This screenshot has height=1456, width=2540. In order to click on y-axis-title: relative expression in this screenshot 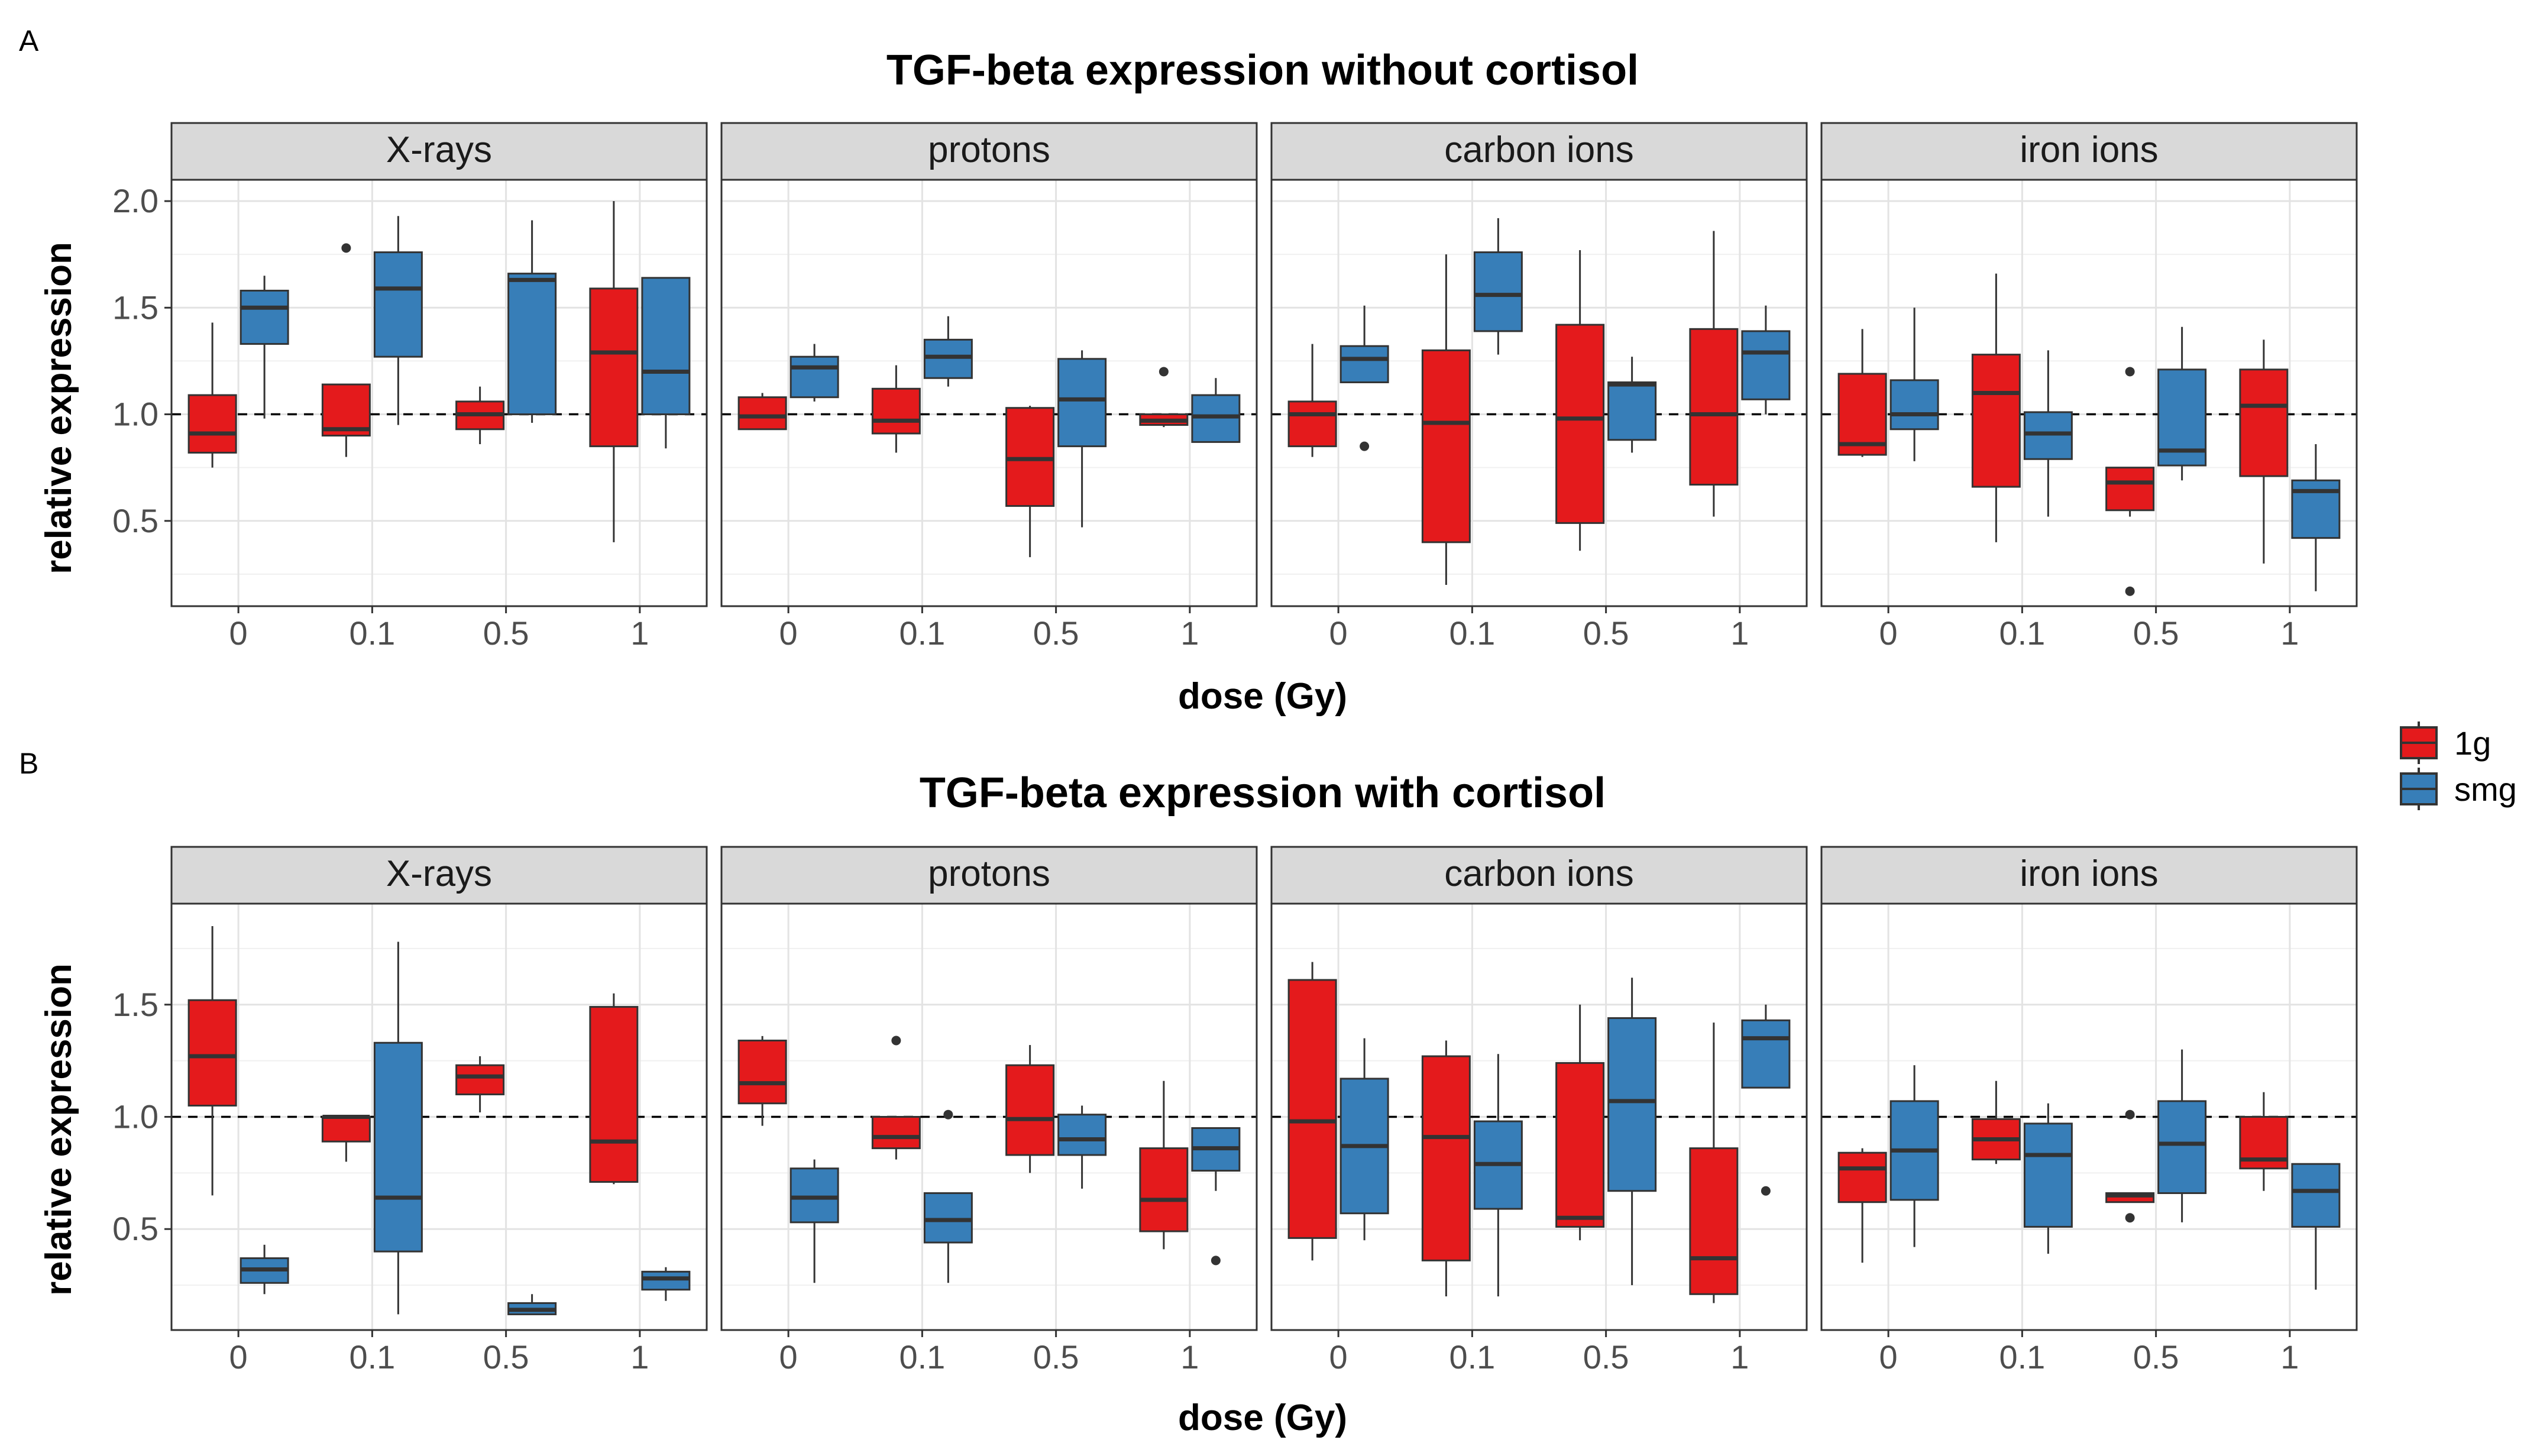, I will do `click(58, 408)`.